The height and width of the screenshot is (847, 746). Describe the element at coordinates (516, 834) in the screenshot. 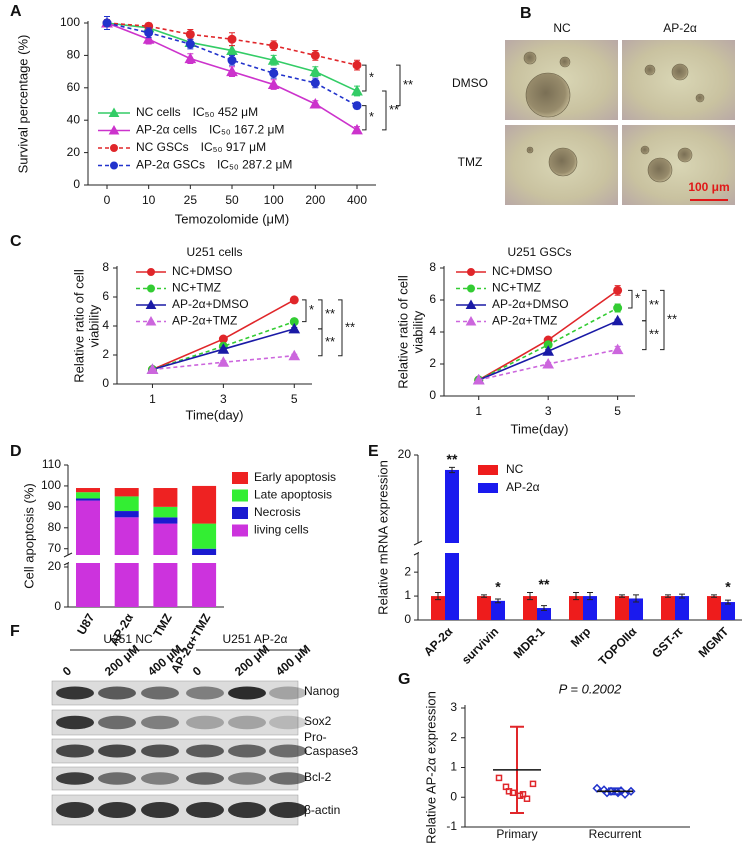

I see `x-tick-label: Primary` at that location.